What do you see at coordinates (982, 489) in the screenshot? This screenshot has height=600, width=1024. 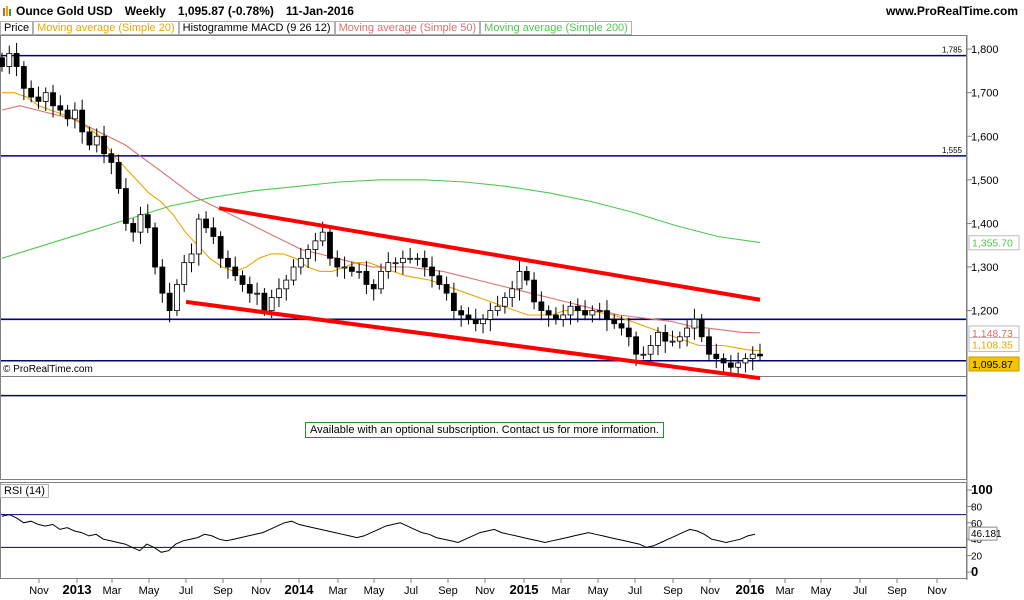 I see `rsi-axis-label: 100` at bounding box center [982, 489].